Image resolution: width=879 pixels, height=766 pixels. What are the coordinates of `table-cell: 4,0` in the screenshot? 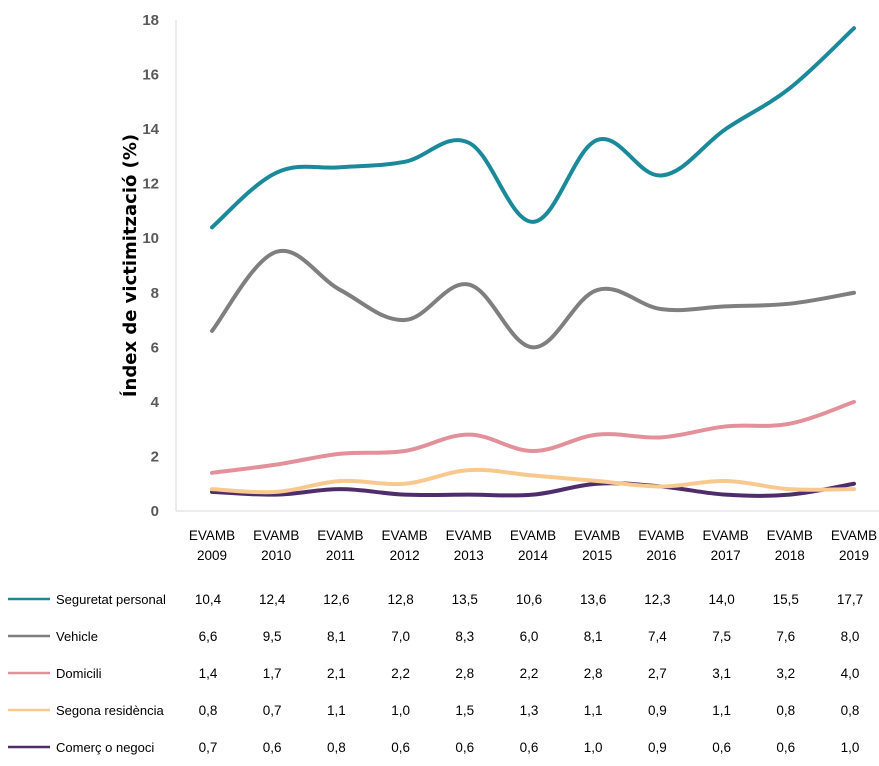 It's located at (850, 673).